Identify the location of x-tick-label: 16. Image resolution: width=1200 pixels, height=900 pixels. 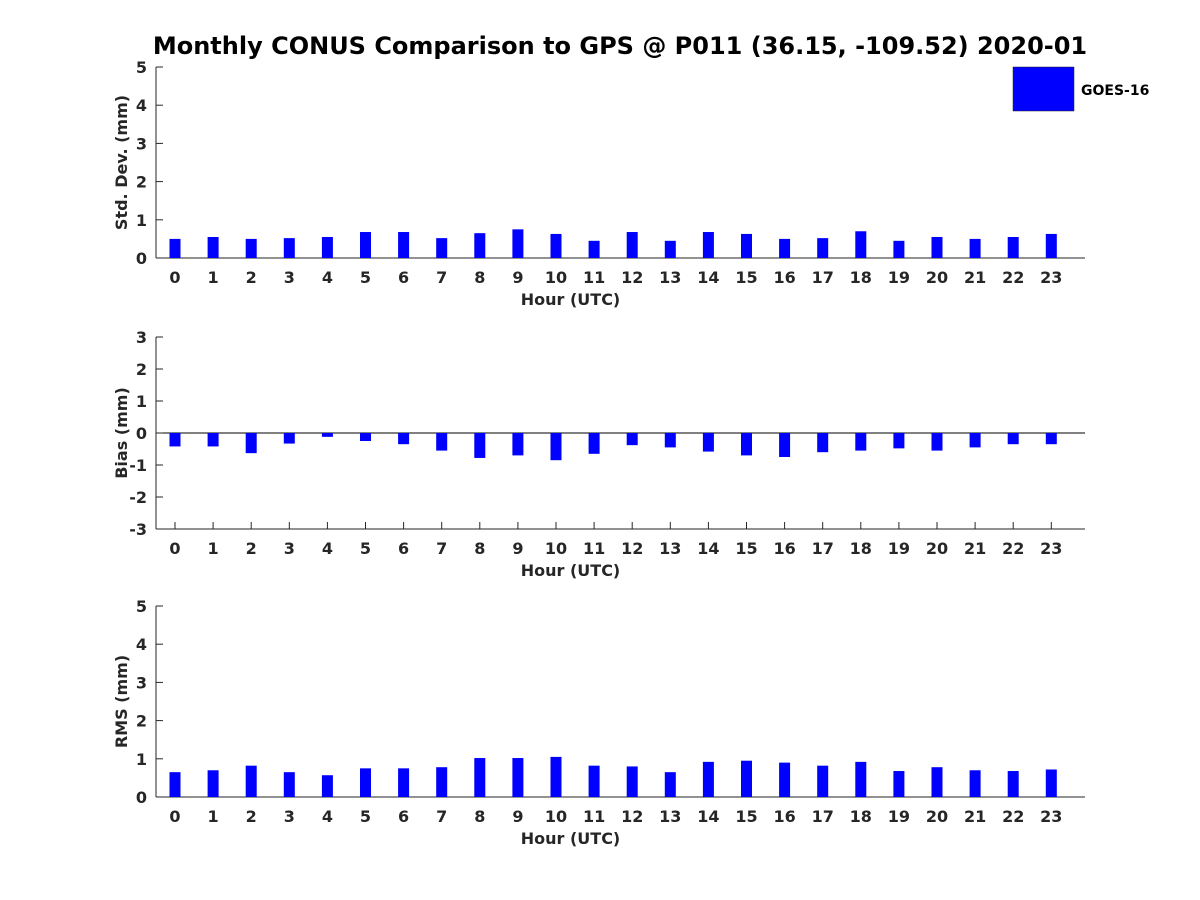
(784, 277).